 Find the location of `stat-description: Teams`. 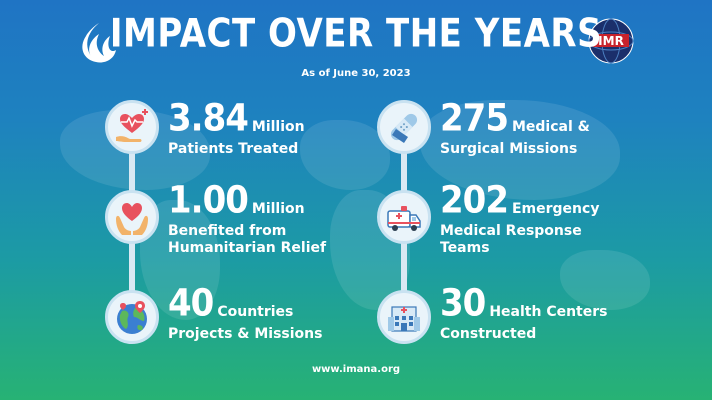

stat-description: Teams is located at coordinates (465, 248).